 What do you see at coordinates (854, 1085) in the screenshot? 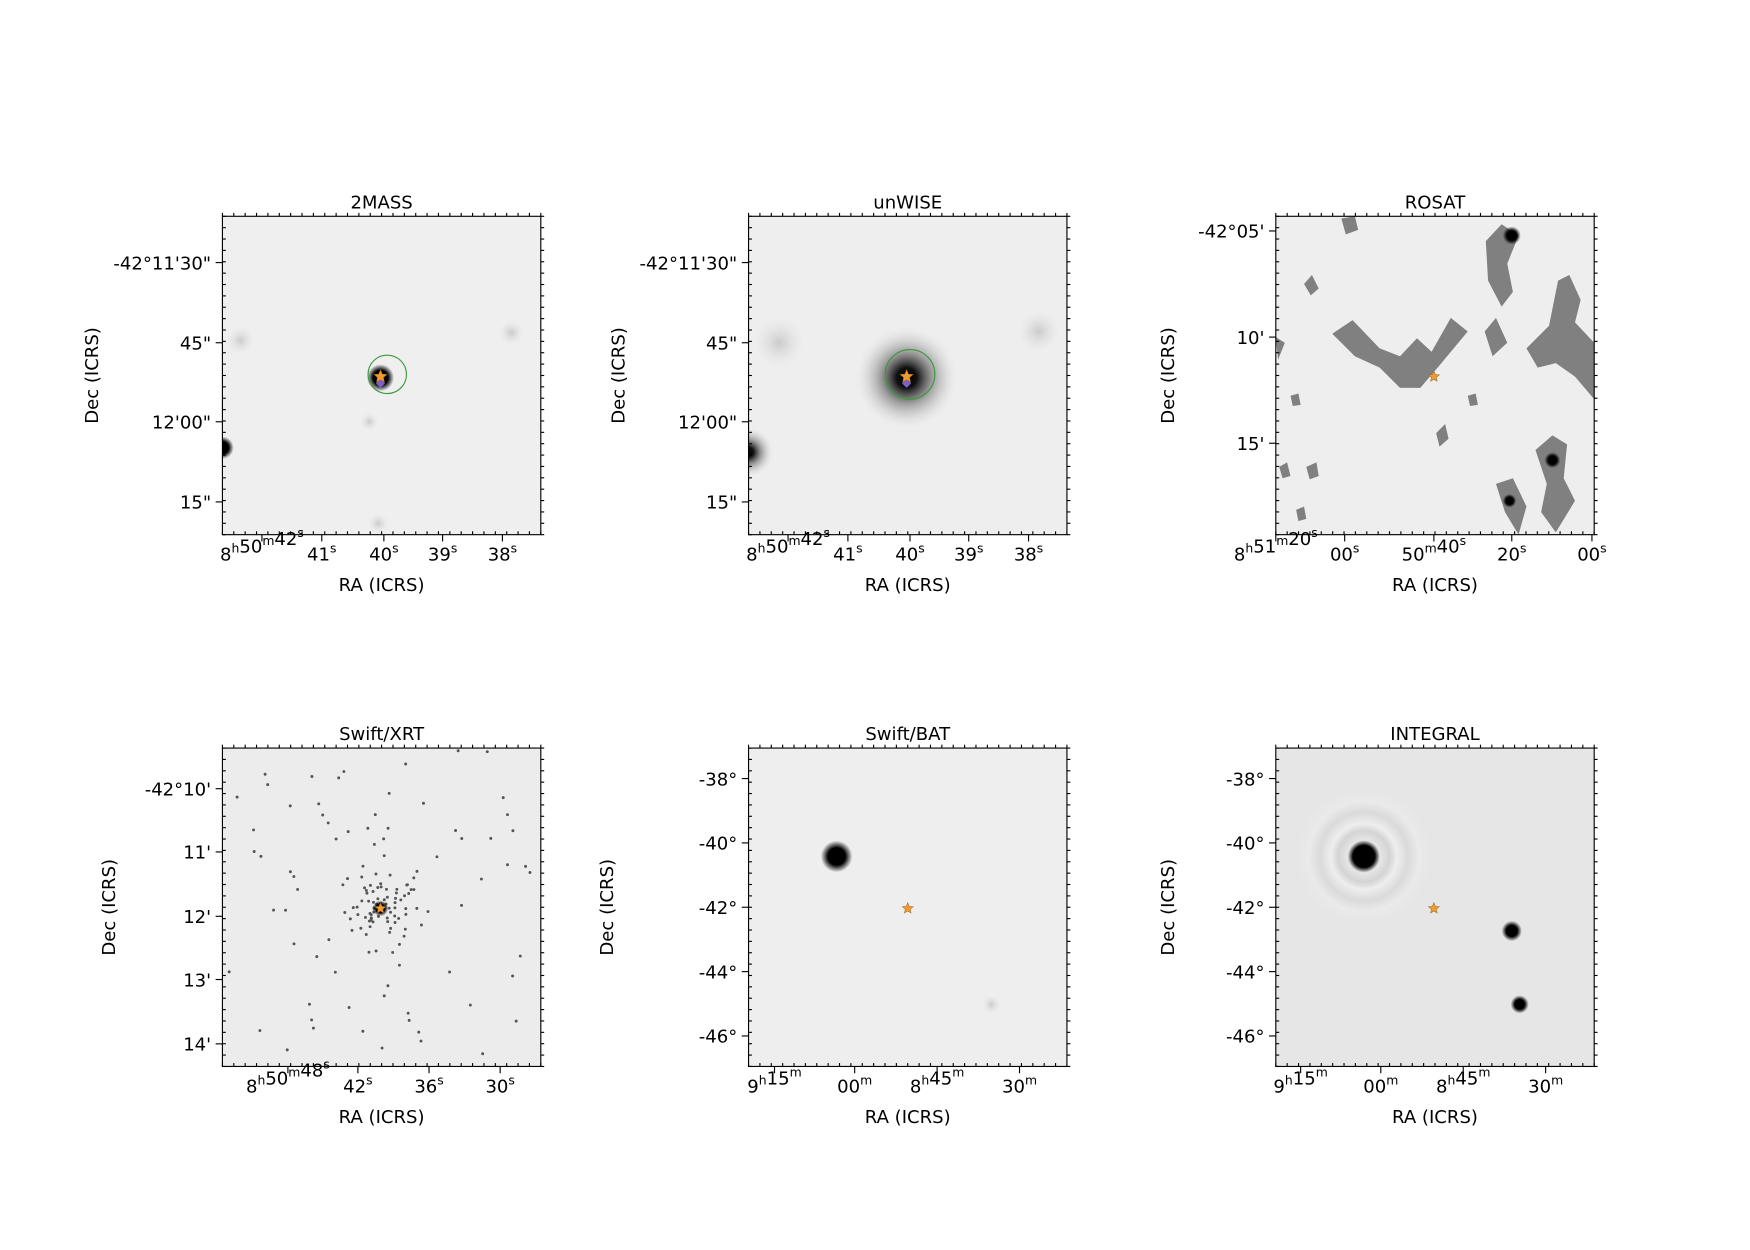
I see `x-tick-label: 00m` at bounding box center [854, 1085].